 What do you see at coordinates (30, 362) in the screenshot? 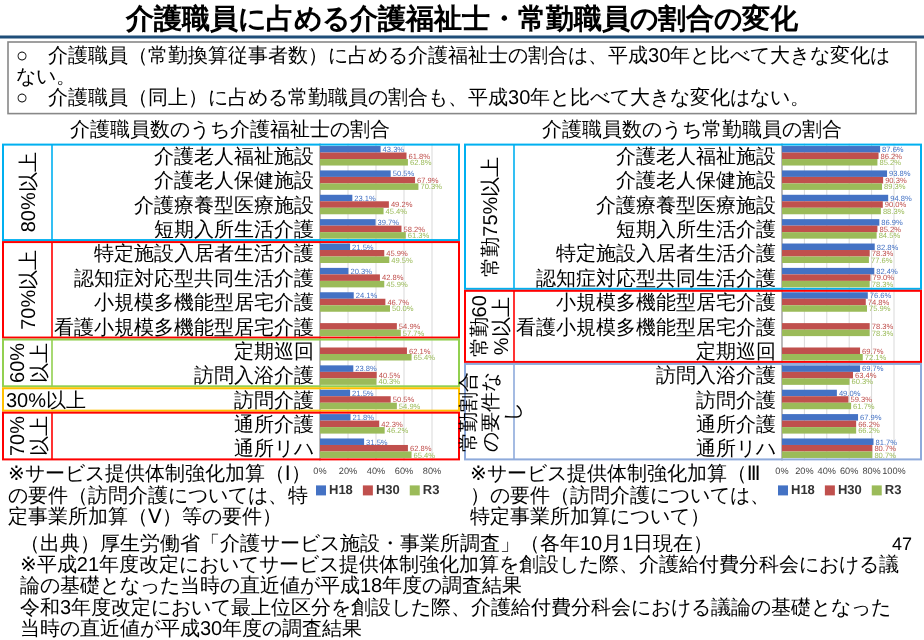
I see `text: 60%以上` at bounding box center [30, 362].